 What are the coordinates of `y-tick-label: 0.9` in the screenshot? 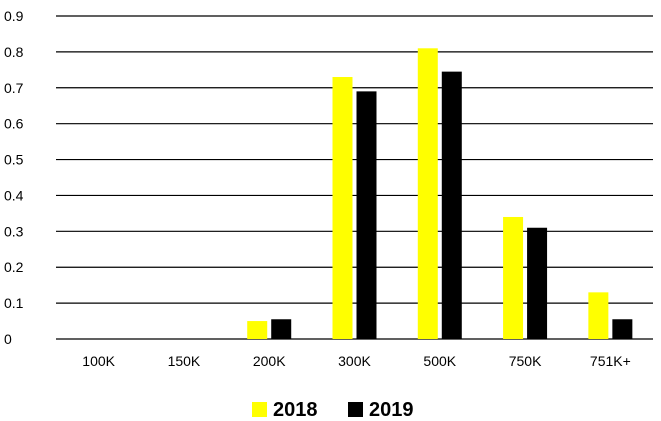 It's located at (14, 16).